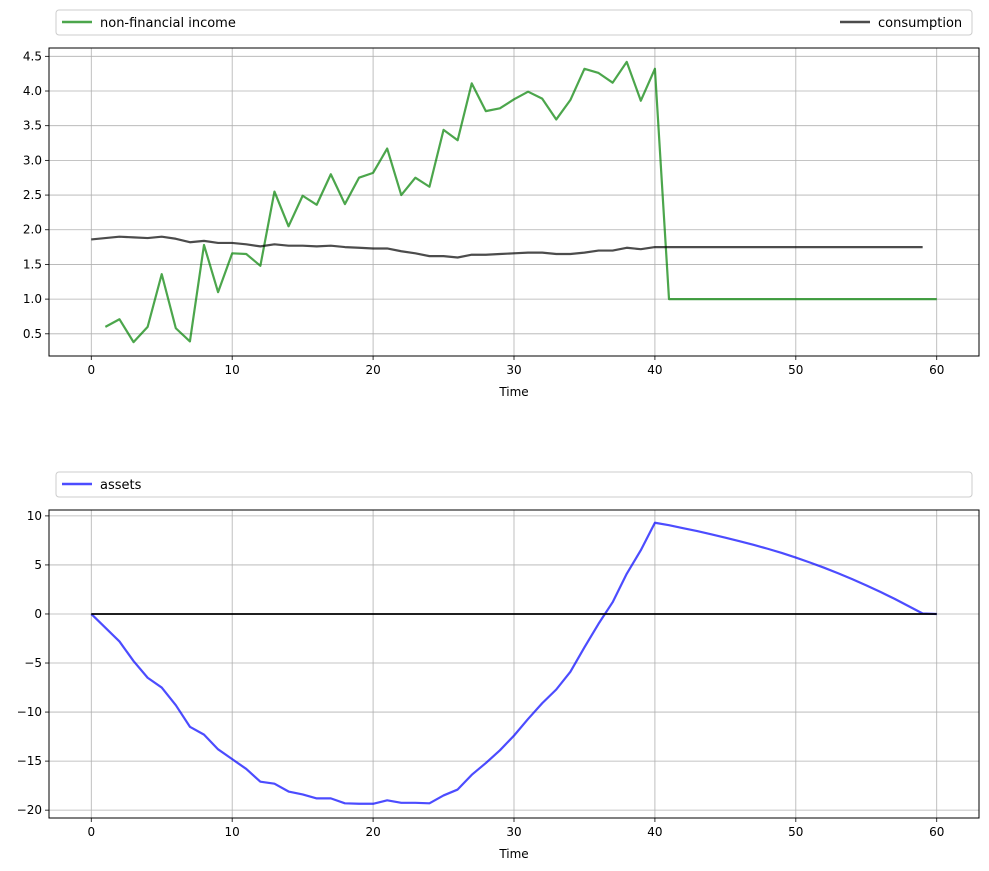  Describe the element at coordinates (29, 712) in the screenshot. I see `y-tick-label: −10` at that location.